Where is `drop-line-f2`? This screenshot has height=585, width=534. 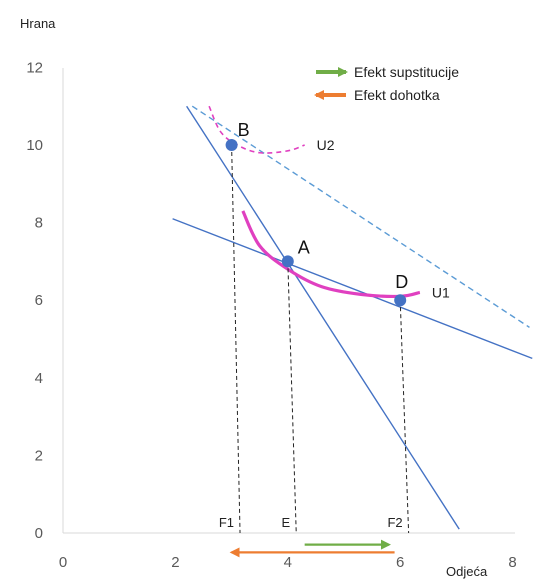
drop-line-f2 is located at coordinates (404, 417).